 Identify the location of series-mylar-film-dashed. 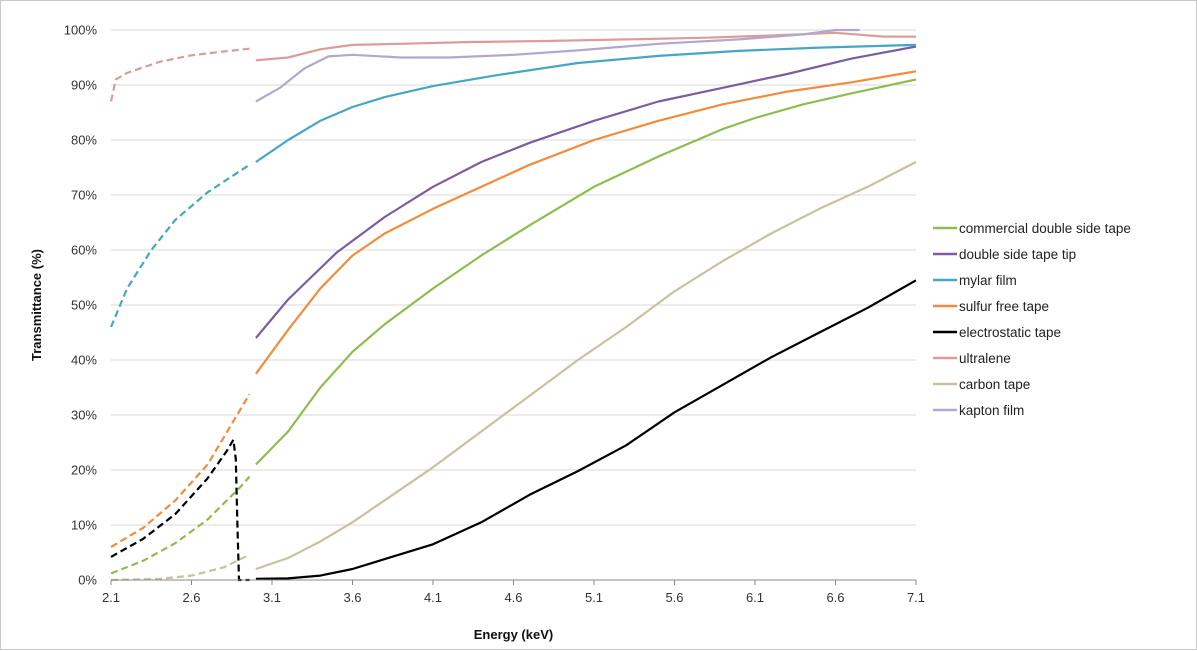
(180, 245).